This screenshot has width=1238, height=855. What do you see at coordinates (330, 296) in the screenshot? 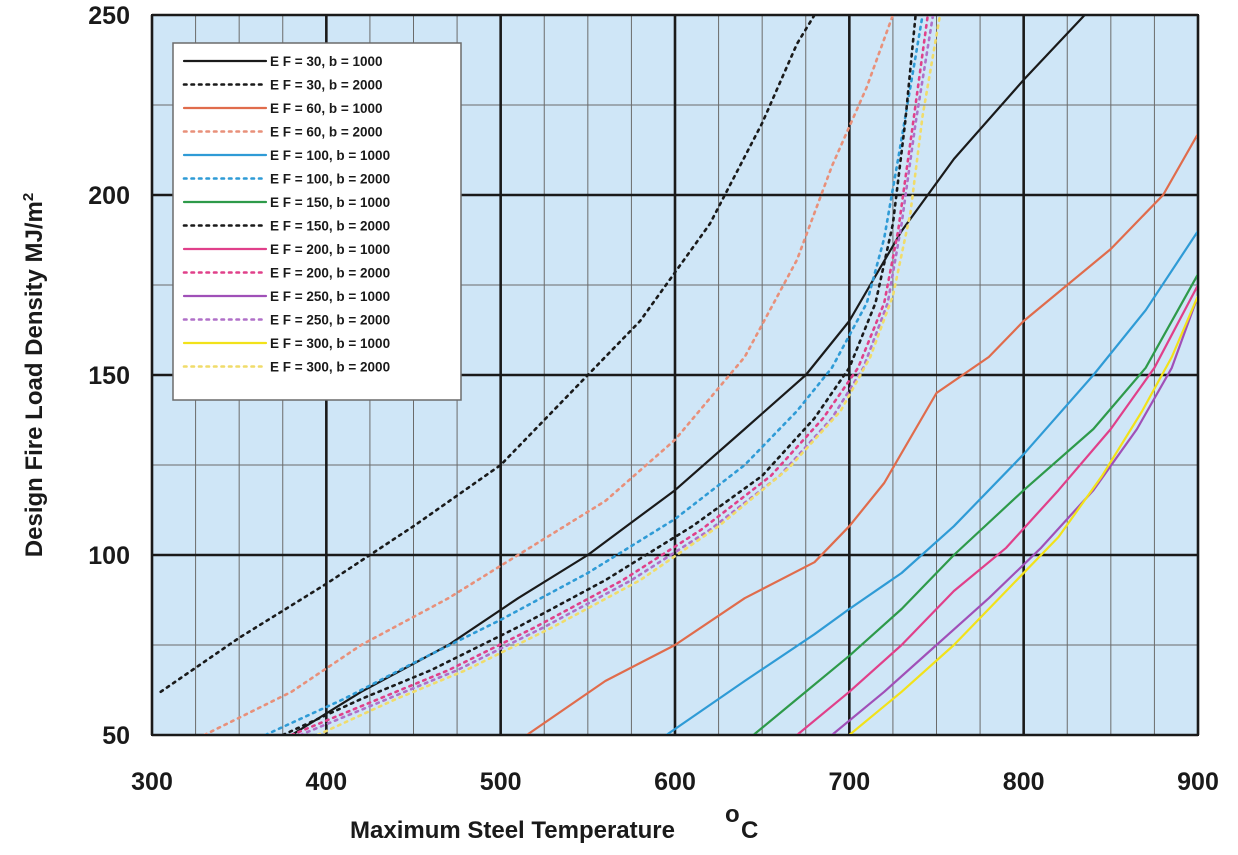
I see `legend-label-11: E F = 250, b = 1000` at bounding box center [330, 296].